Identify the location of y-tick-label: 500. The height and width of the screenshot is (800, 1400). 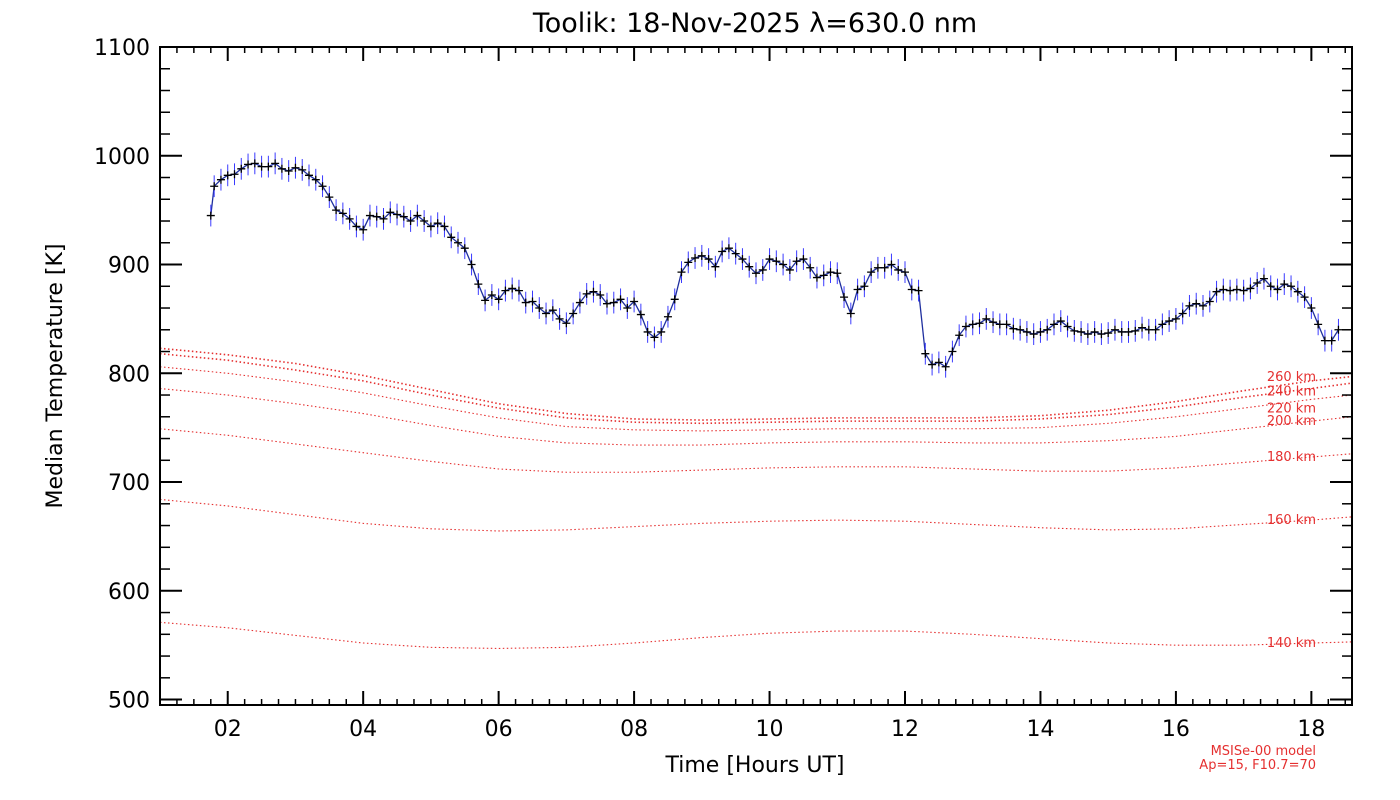
(129, 701).